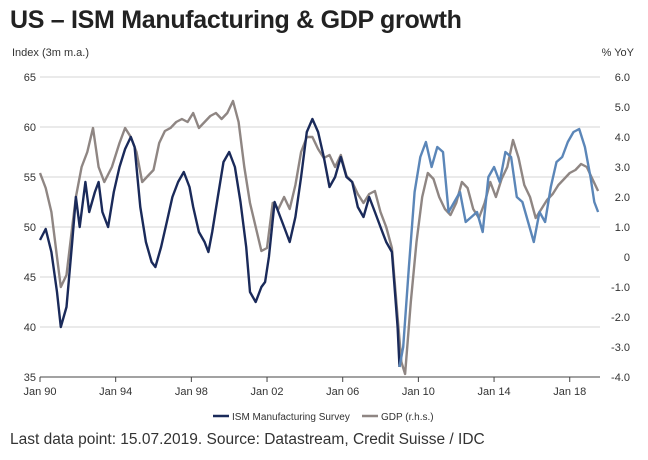 Image resolution: width=648 pixels, height=460 pixels. What do you see at coordinates (622, 138) in the screenshot?
I see `right-tick-label: 4.0` at bounding box center [622, 138].